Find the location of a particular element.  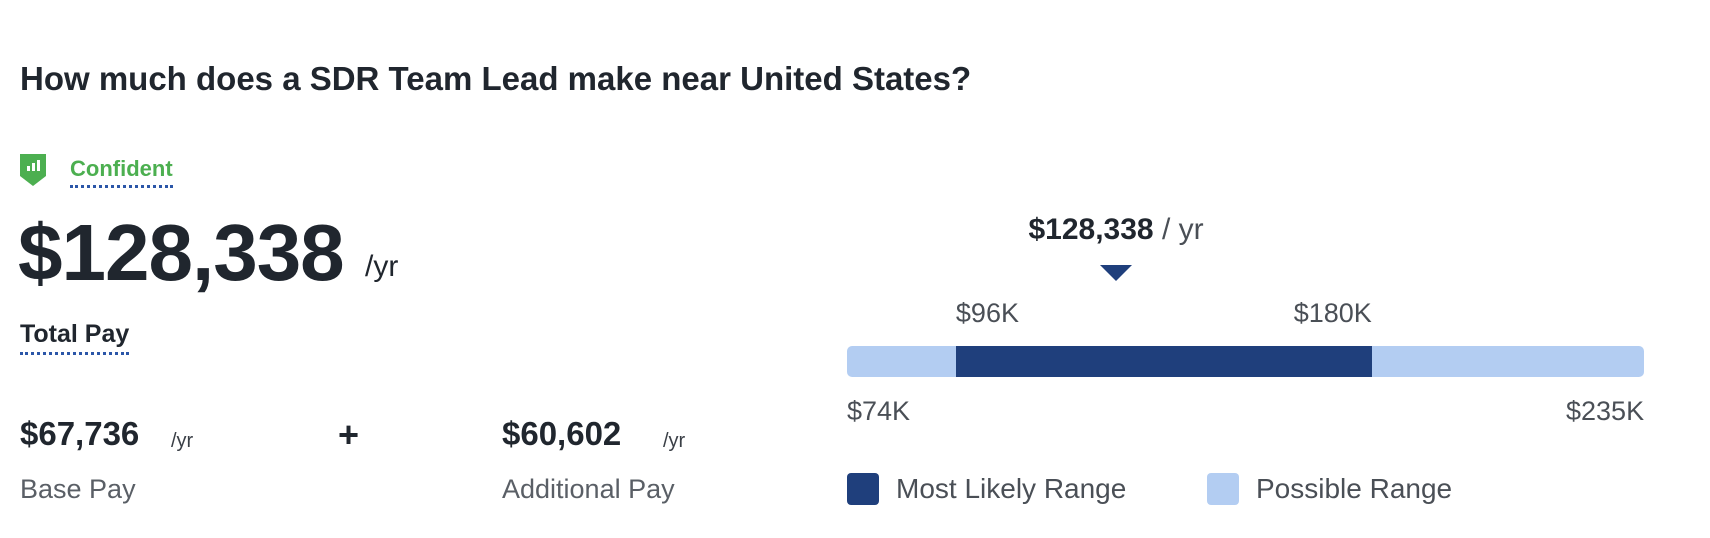

total-pay-value: $128,338 is located at coordinates (181, 252).